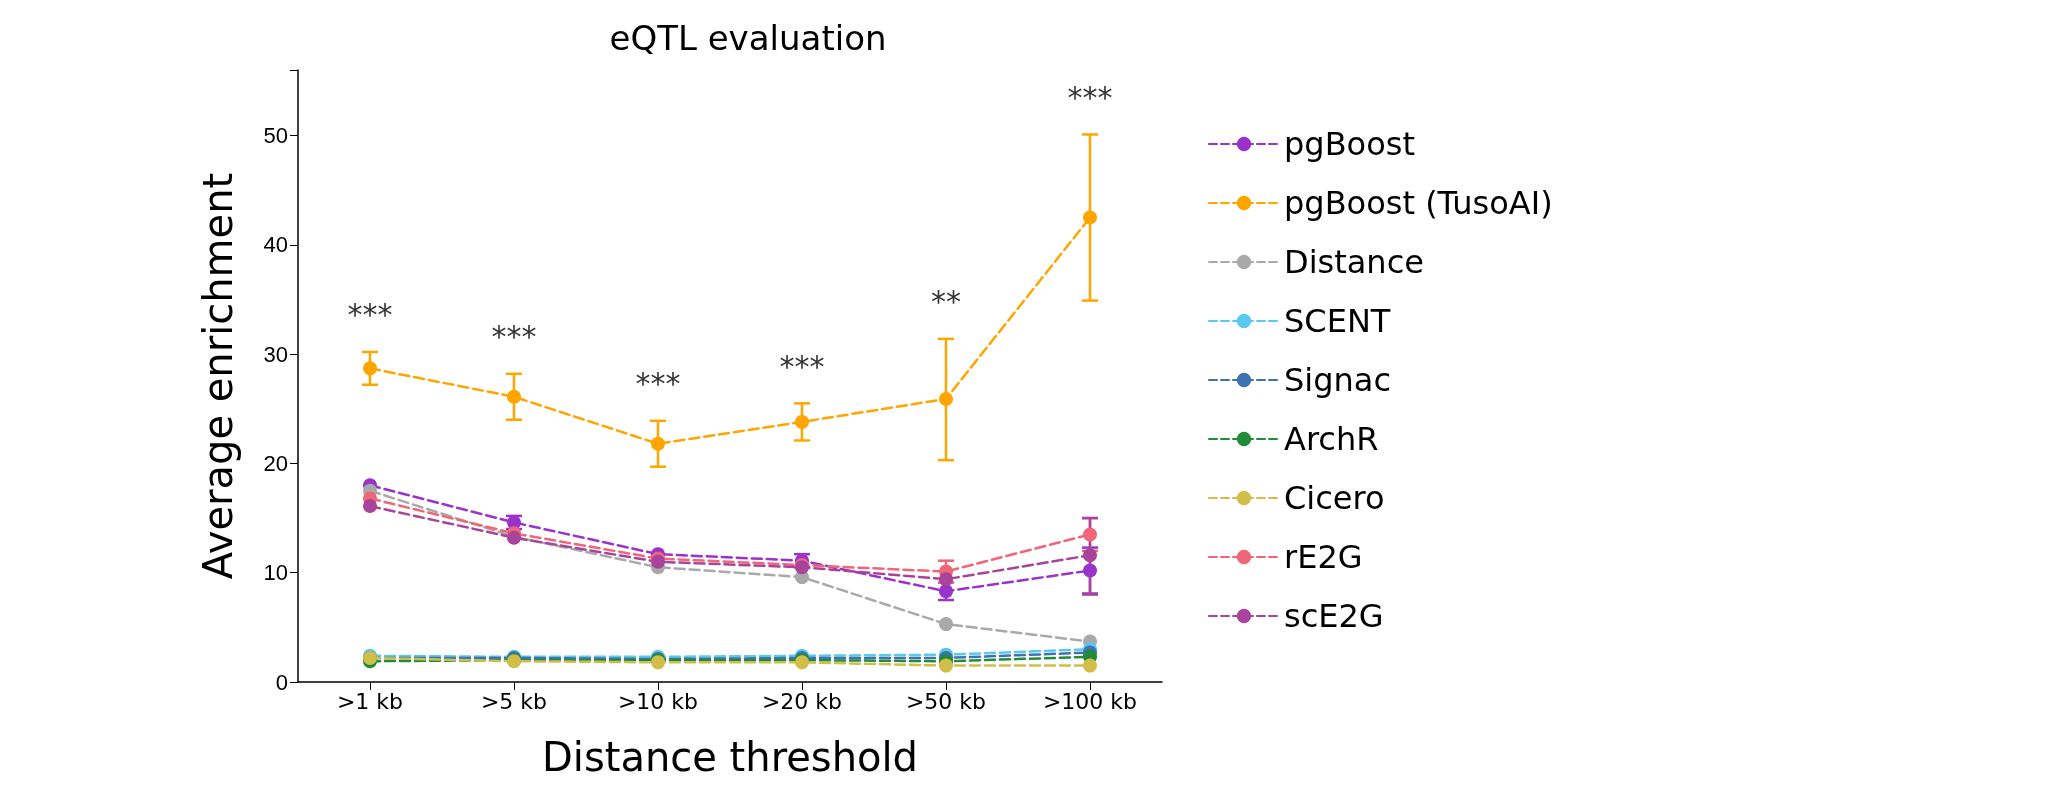 The height and width of the screenshot is (790, 2048). Describe the element at coordinates (275, 136) in the screenshot. I see `y-tick-label: 50` at that location.